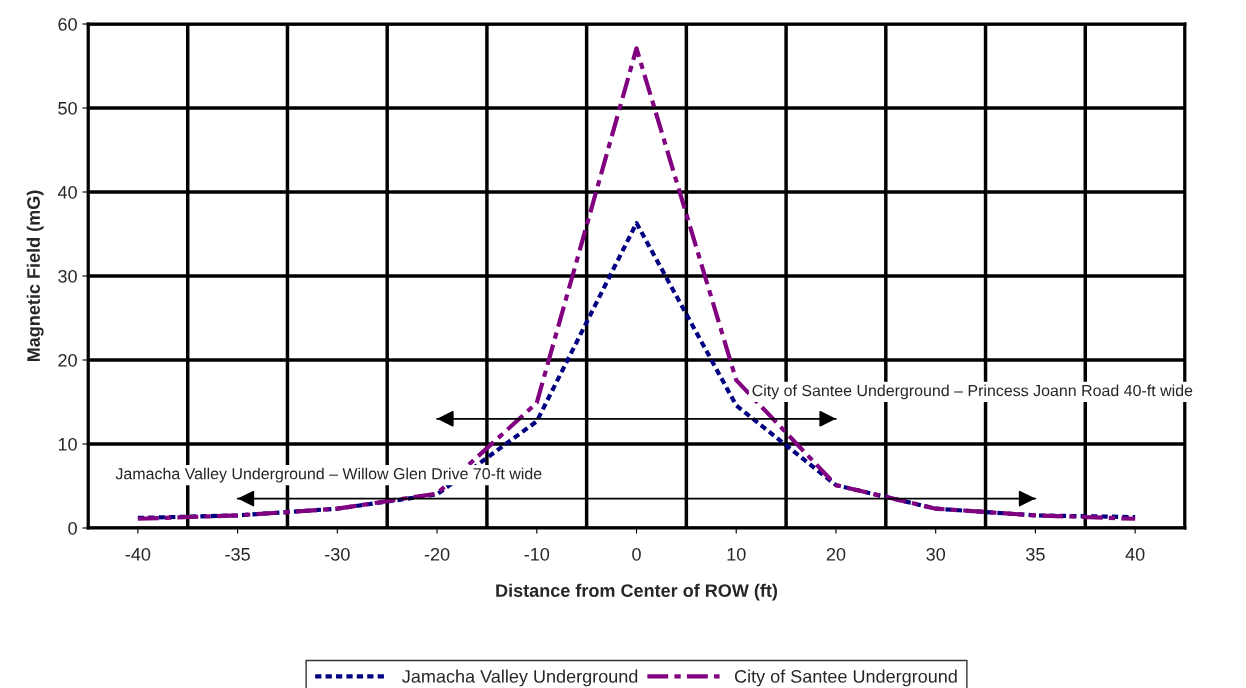 Image resolution: width=1246 pixels, height=688 pixels. What do you see at coordinates (736, 554) in the screenshot?
I see `x-tick-label: 10` at bounding box center [736, 554].